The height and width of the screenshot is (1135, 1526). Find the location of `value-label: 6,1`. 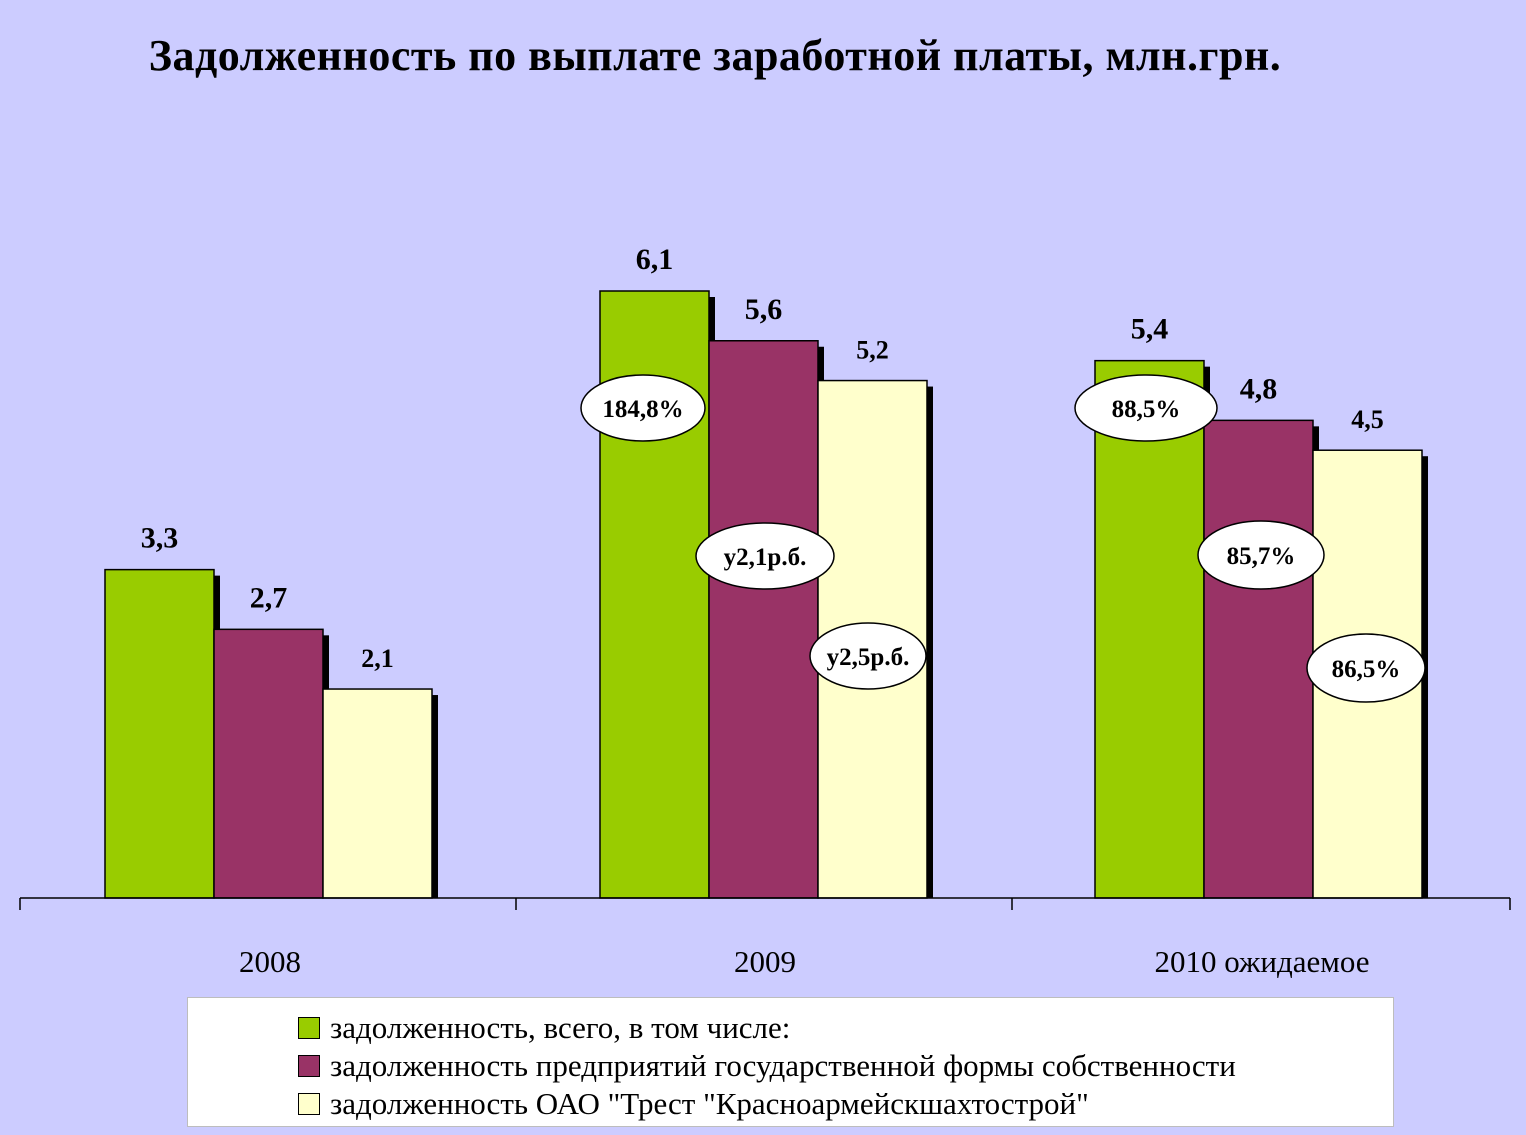

value-label: 6,1 is located at coordinates (655, 259).